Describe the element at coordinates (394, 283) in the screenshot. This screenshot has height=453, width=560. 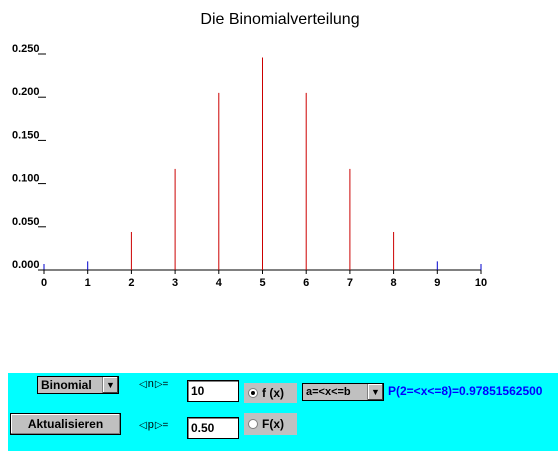
I see `x-tick-label-8: 8` at that location.